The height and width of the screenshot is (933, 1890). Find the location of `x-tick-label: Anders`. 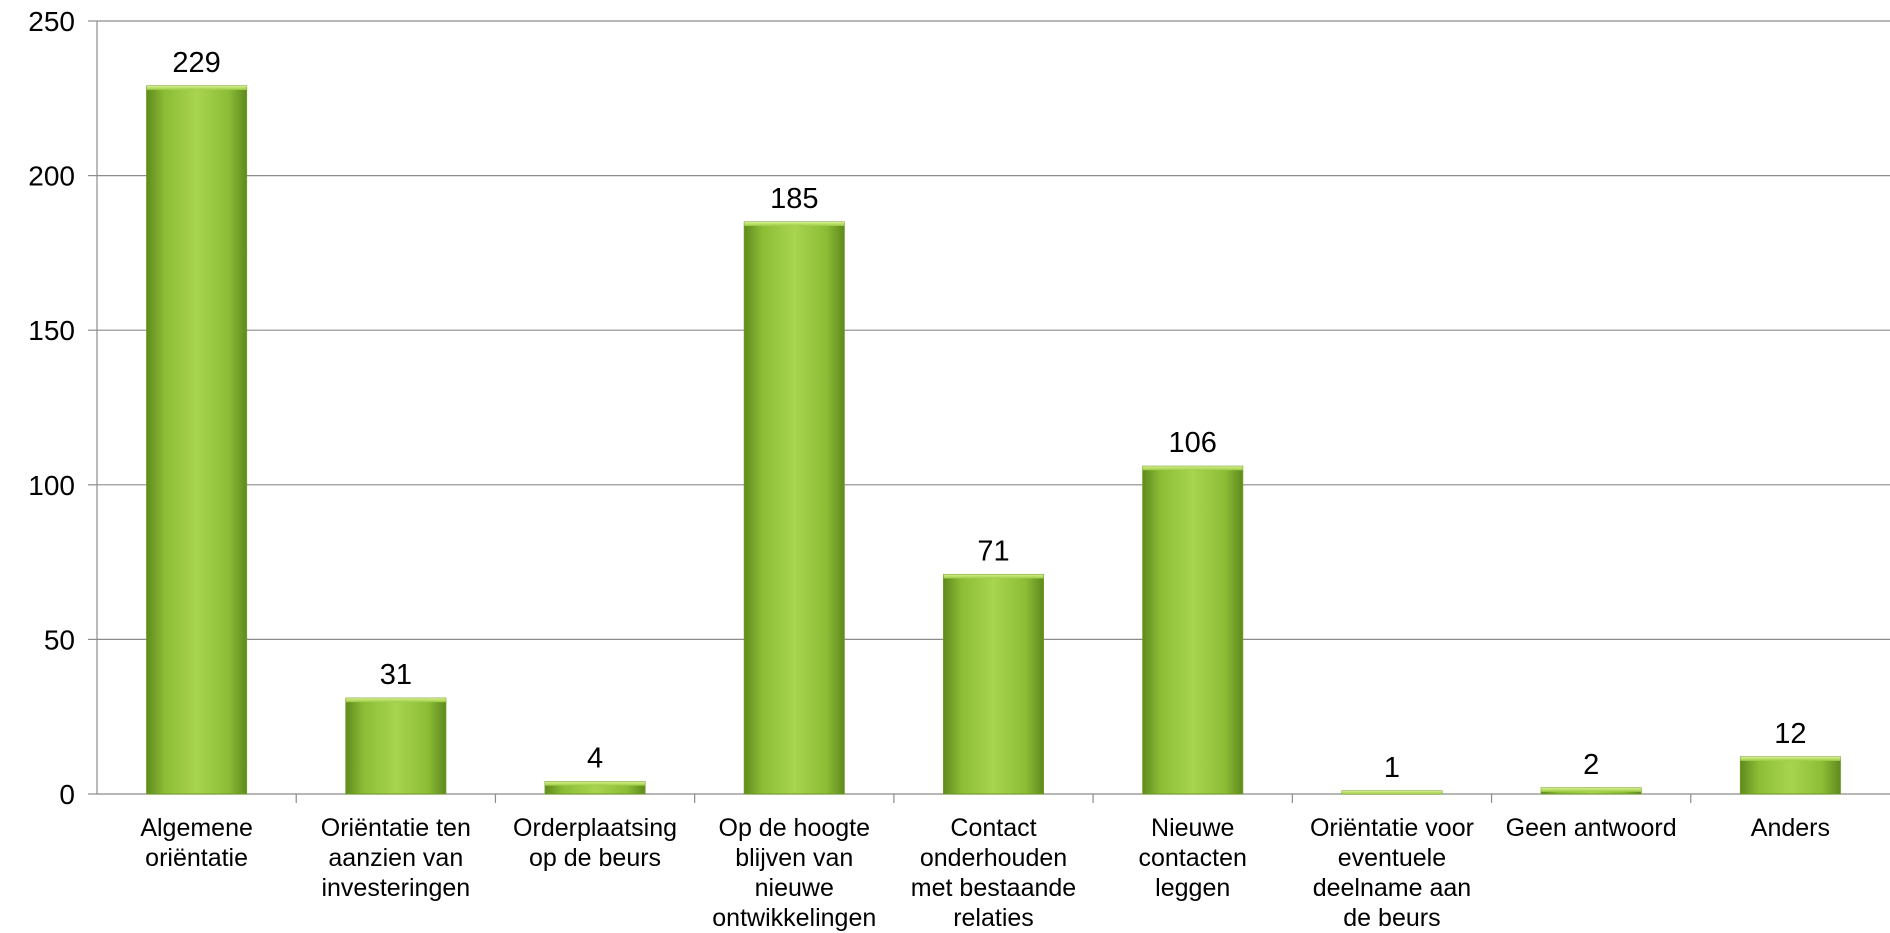

x-tick-label: Anders is located at coordinates (1790, 828).